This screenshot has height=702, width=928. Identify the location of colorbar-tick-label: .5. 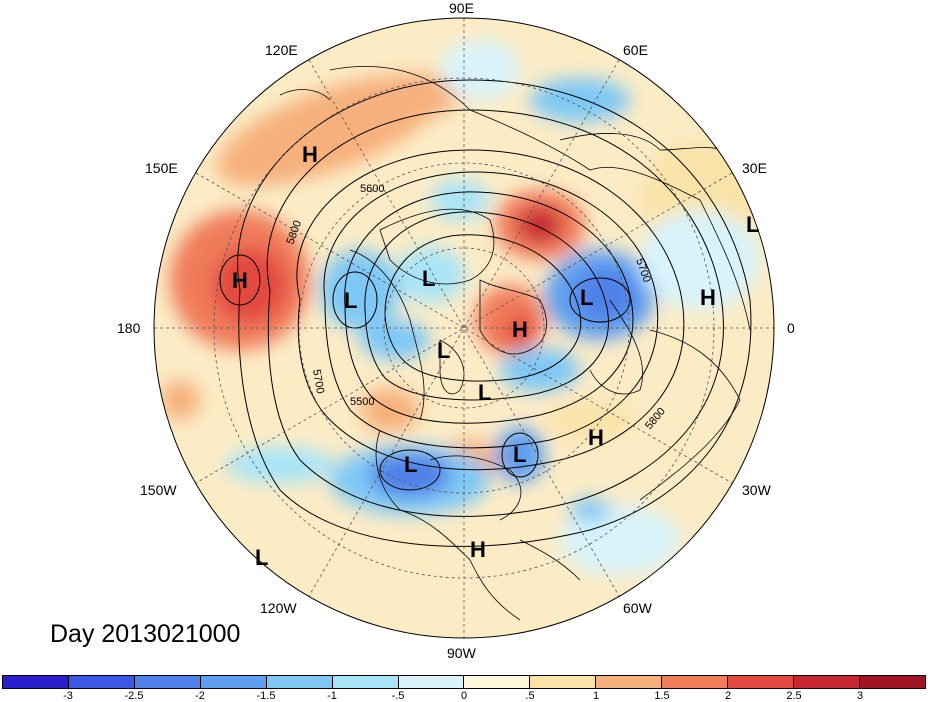
(530, 696).